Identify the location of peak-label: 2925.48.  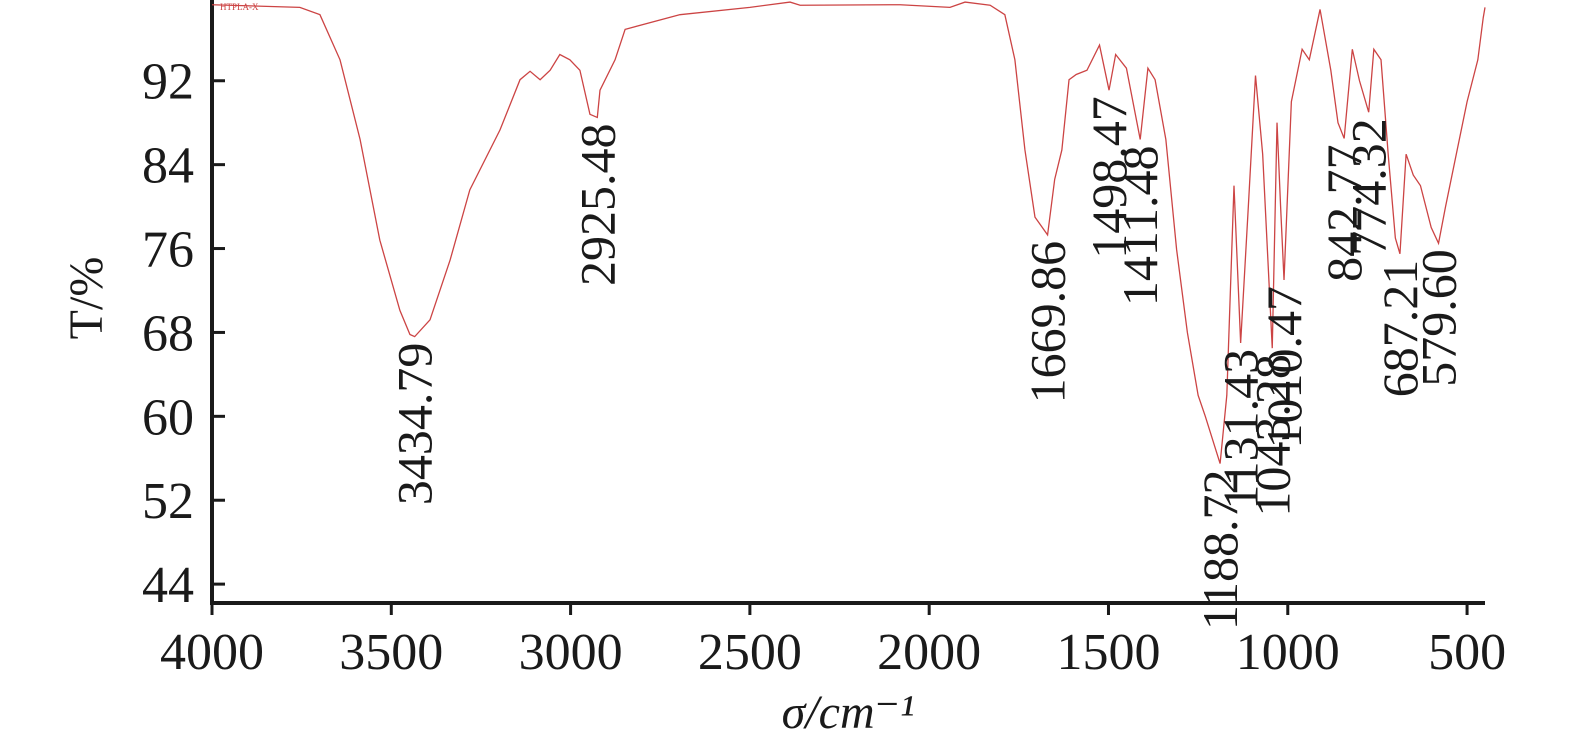
(597, 204).